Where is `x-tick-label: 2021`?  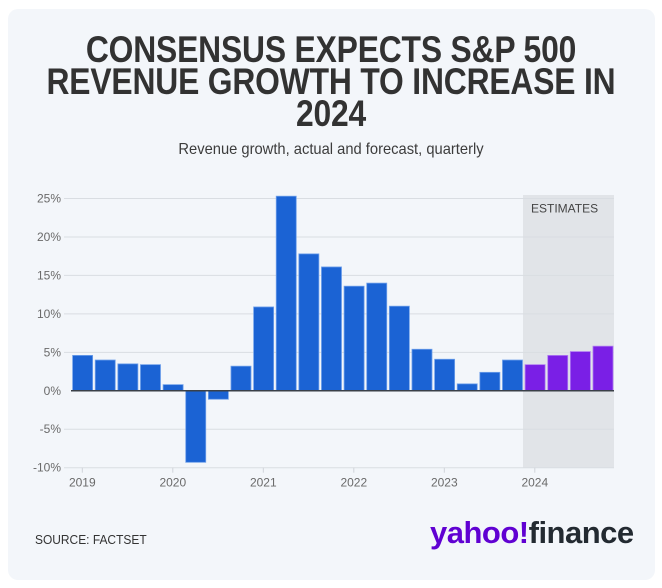
x-tick-label: 2021 is located at coordinates (263, 483).